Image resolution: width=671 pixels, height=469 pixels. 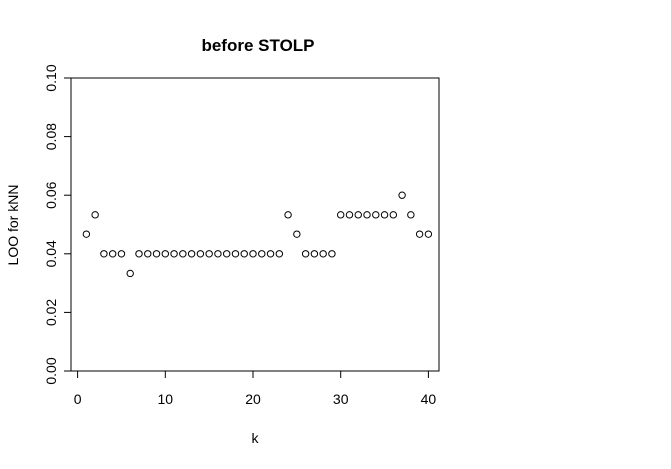 I want to click on x-axis-label: k, so click(x=256, y=438).